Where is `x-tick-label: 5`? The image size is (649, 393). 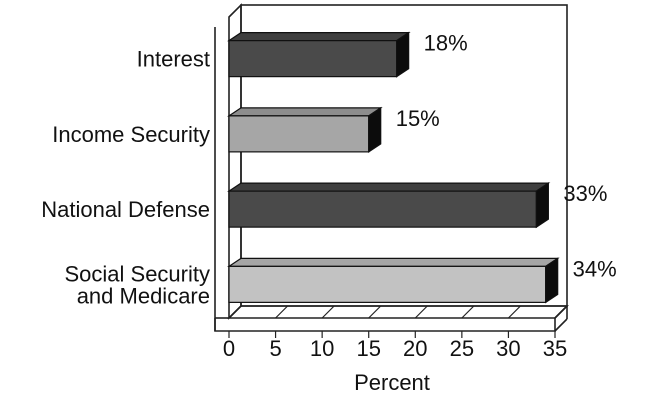 x-tick-label: 5 is located at coordinates (275, 348).